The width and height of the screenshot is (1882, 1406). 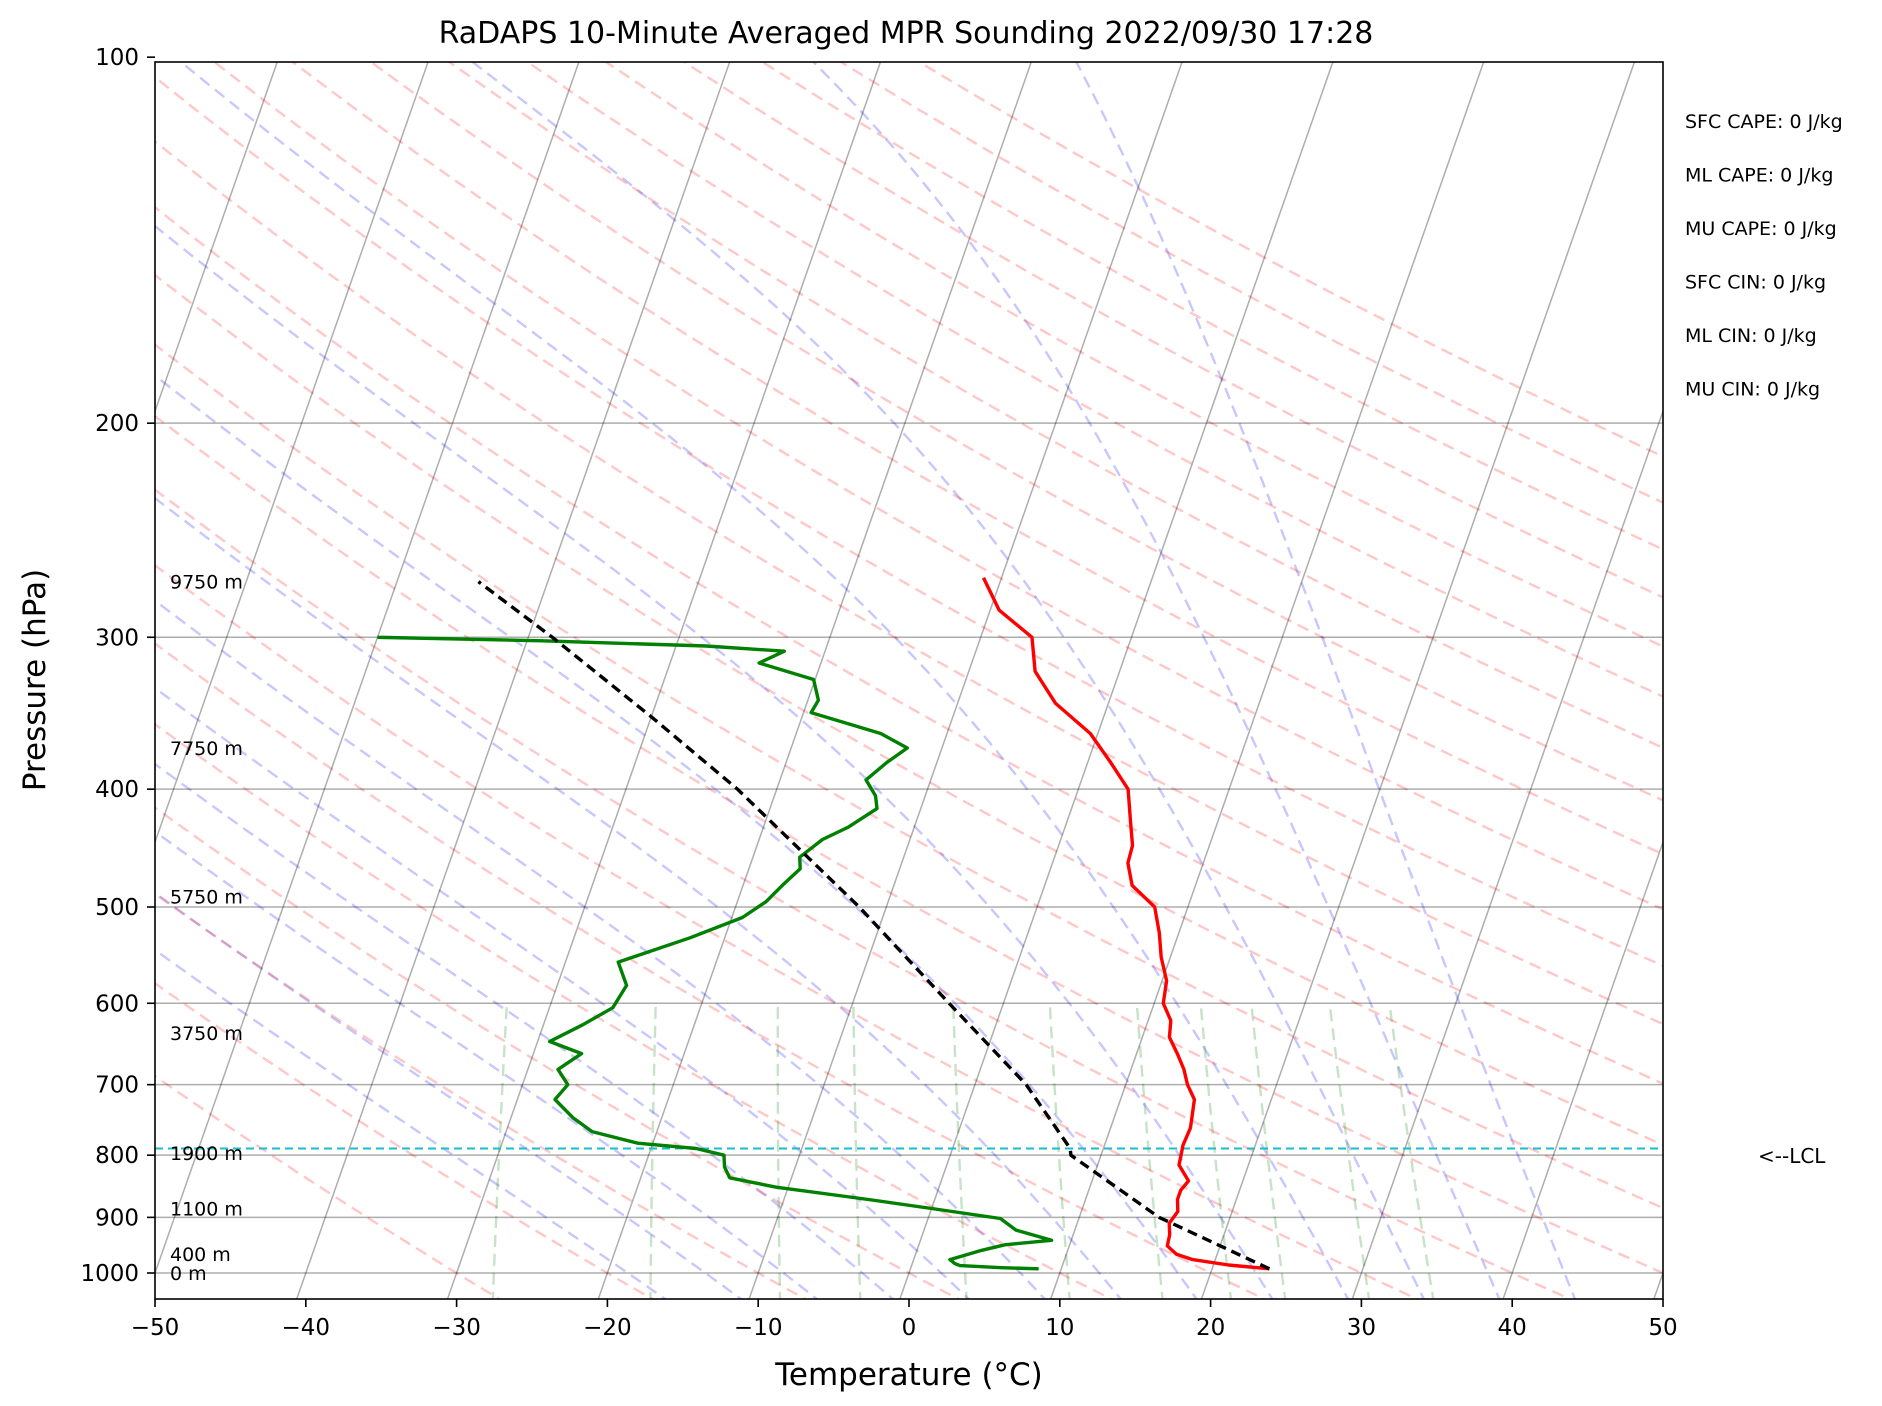 What do you see at coordinates (1752, 390) in the screenshot?
I see `stat-line: MU CIN: 0 J/kg` at bounding box center [1752, 390].